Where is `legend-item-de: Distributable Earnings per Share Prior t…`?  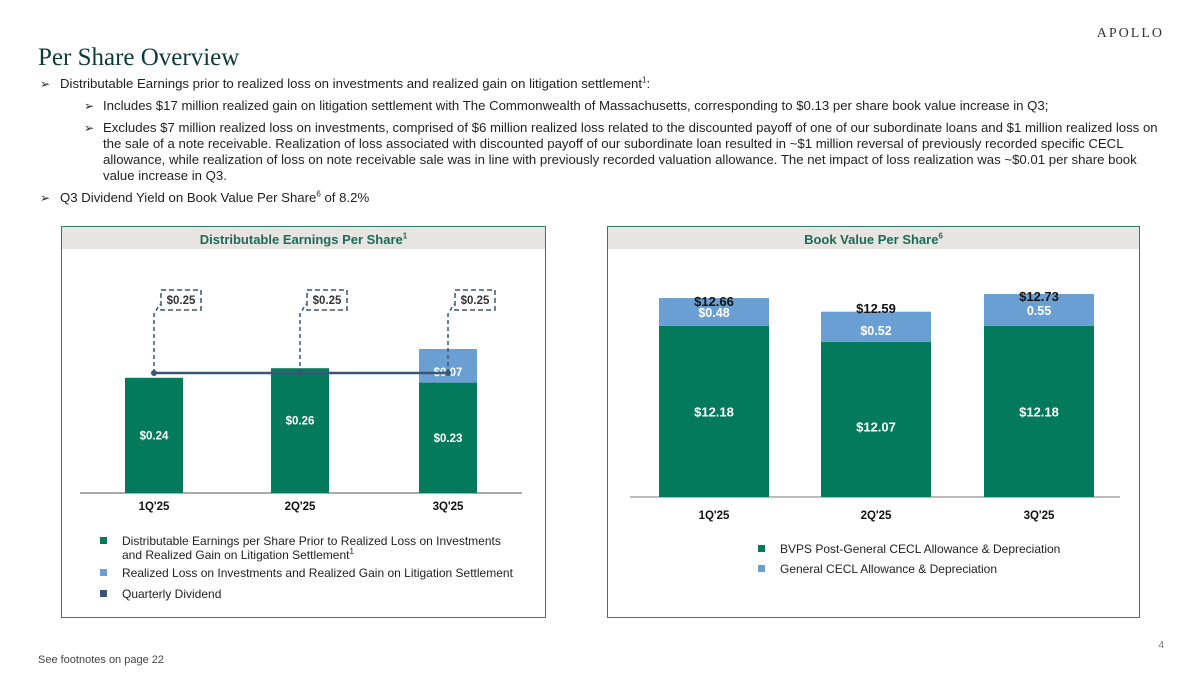
legend-item-de: Distributable Earnings per Share Prior t… is located at coordinates (310, 548).